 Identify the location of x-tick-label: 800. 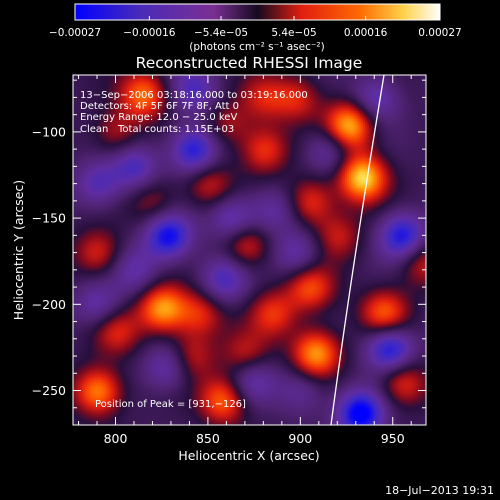
(116, 438).